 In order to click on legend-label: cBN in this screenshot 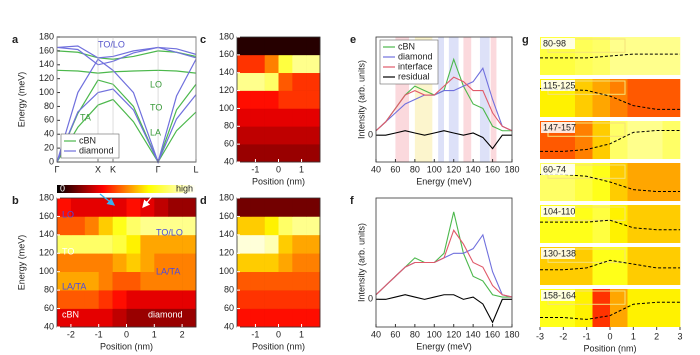, I will do `click(87, 140)`.